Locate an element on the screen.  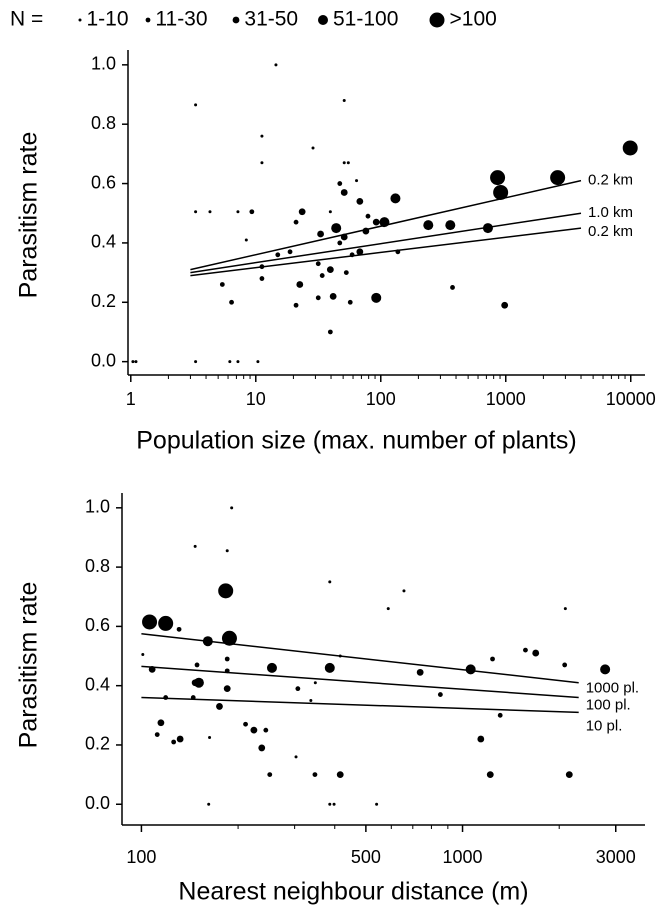
fit-label: 0.2 km is located at coordinates (610, 180).